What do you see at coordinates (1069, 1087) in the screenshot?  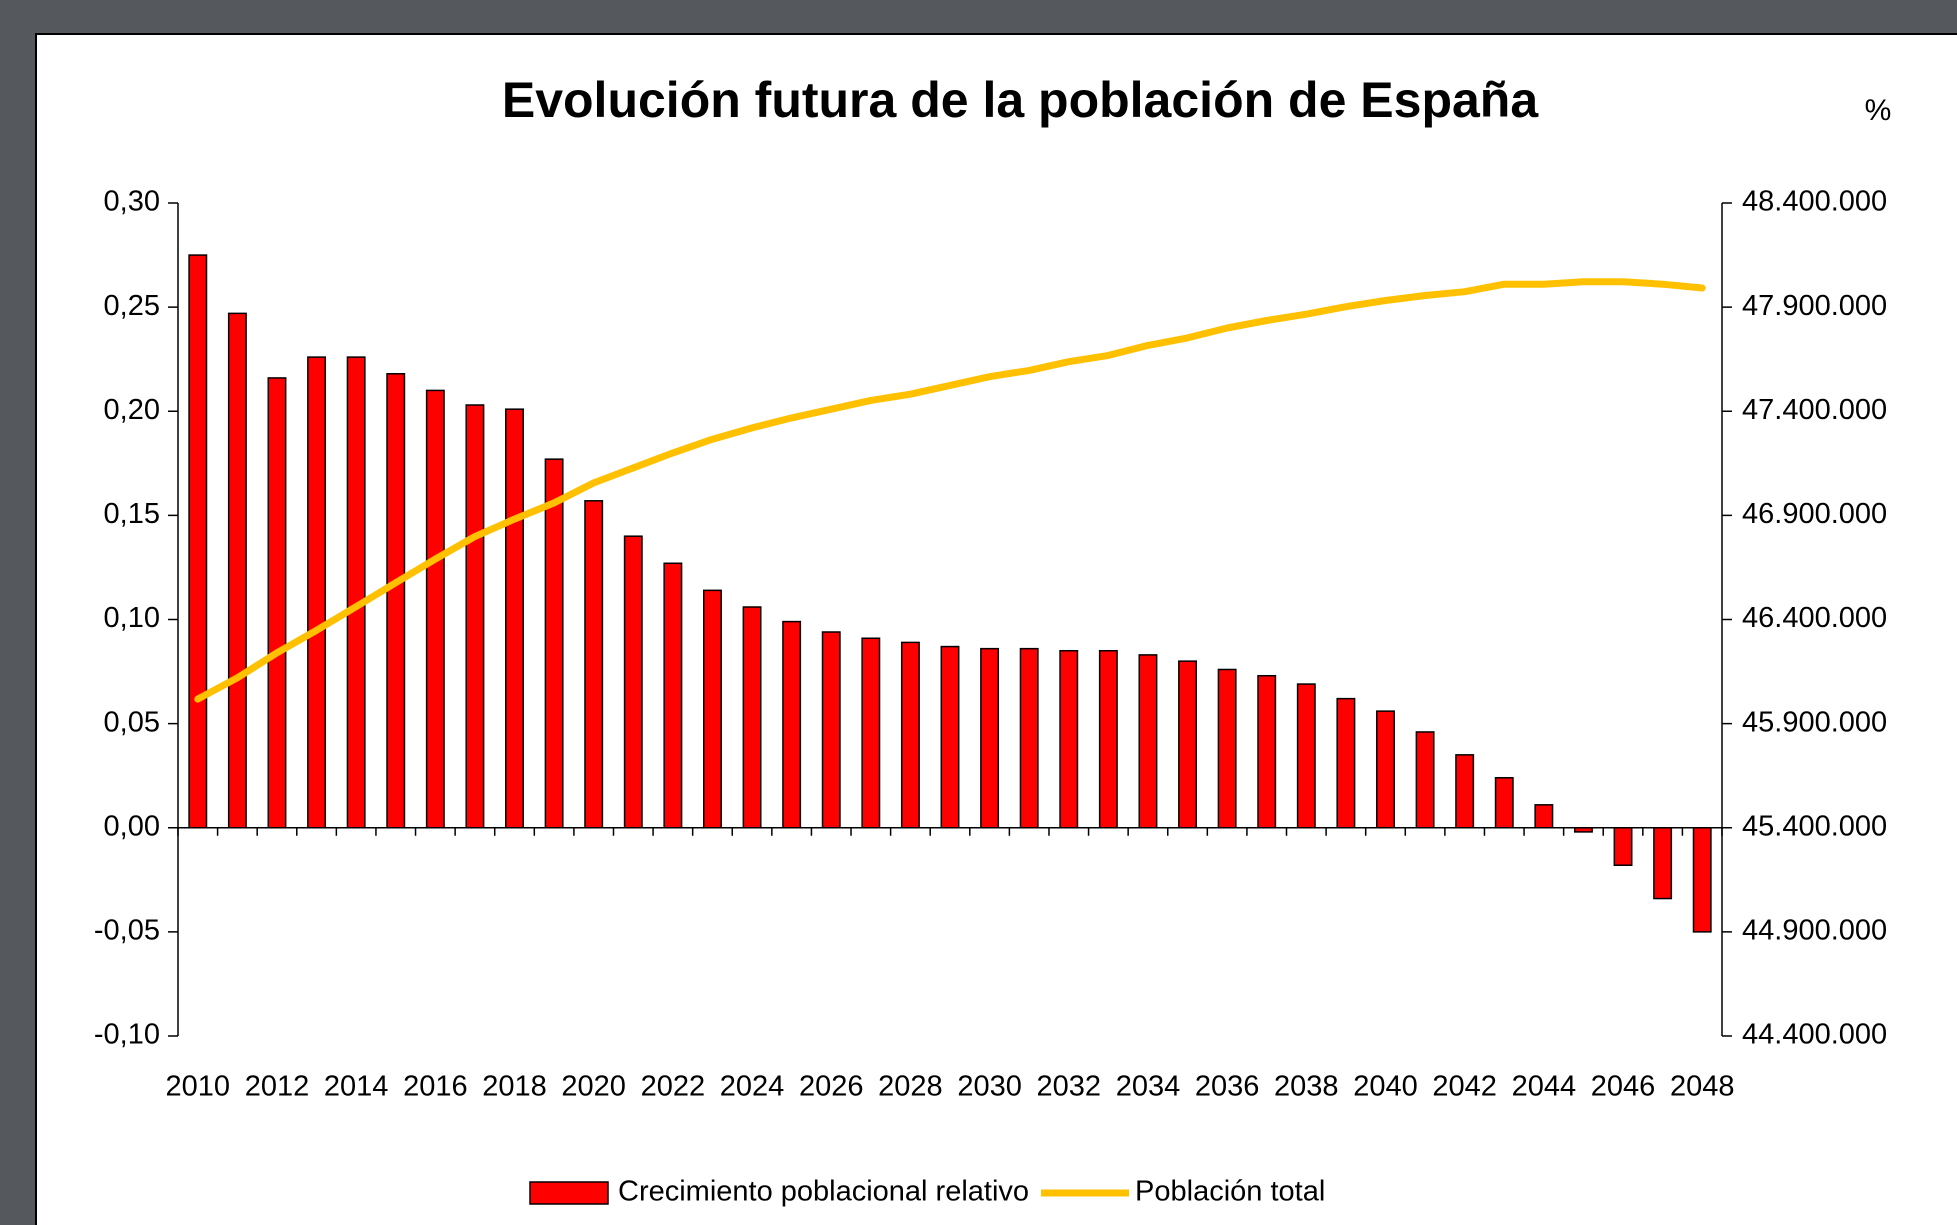 I see `x-tick-label: 2032` at bounding box center [1069, 1087].